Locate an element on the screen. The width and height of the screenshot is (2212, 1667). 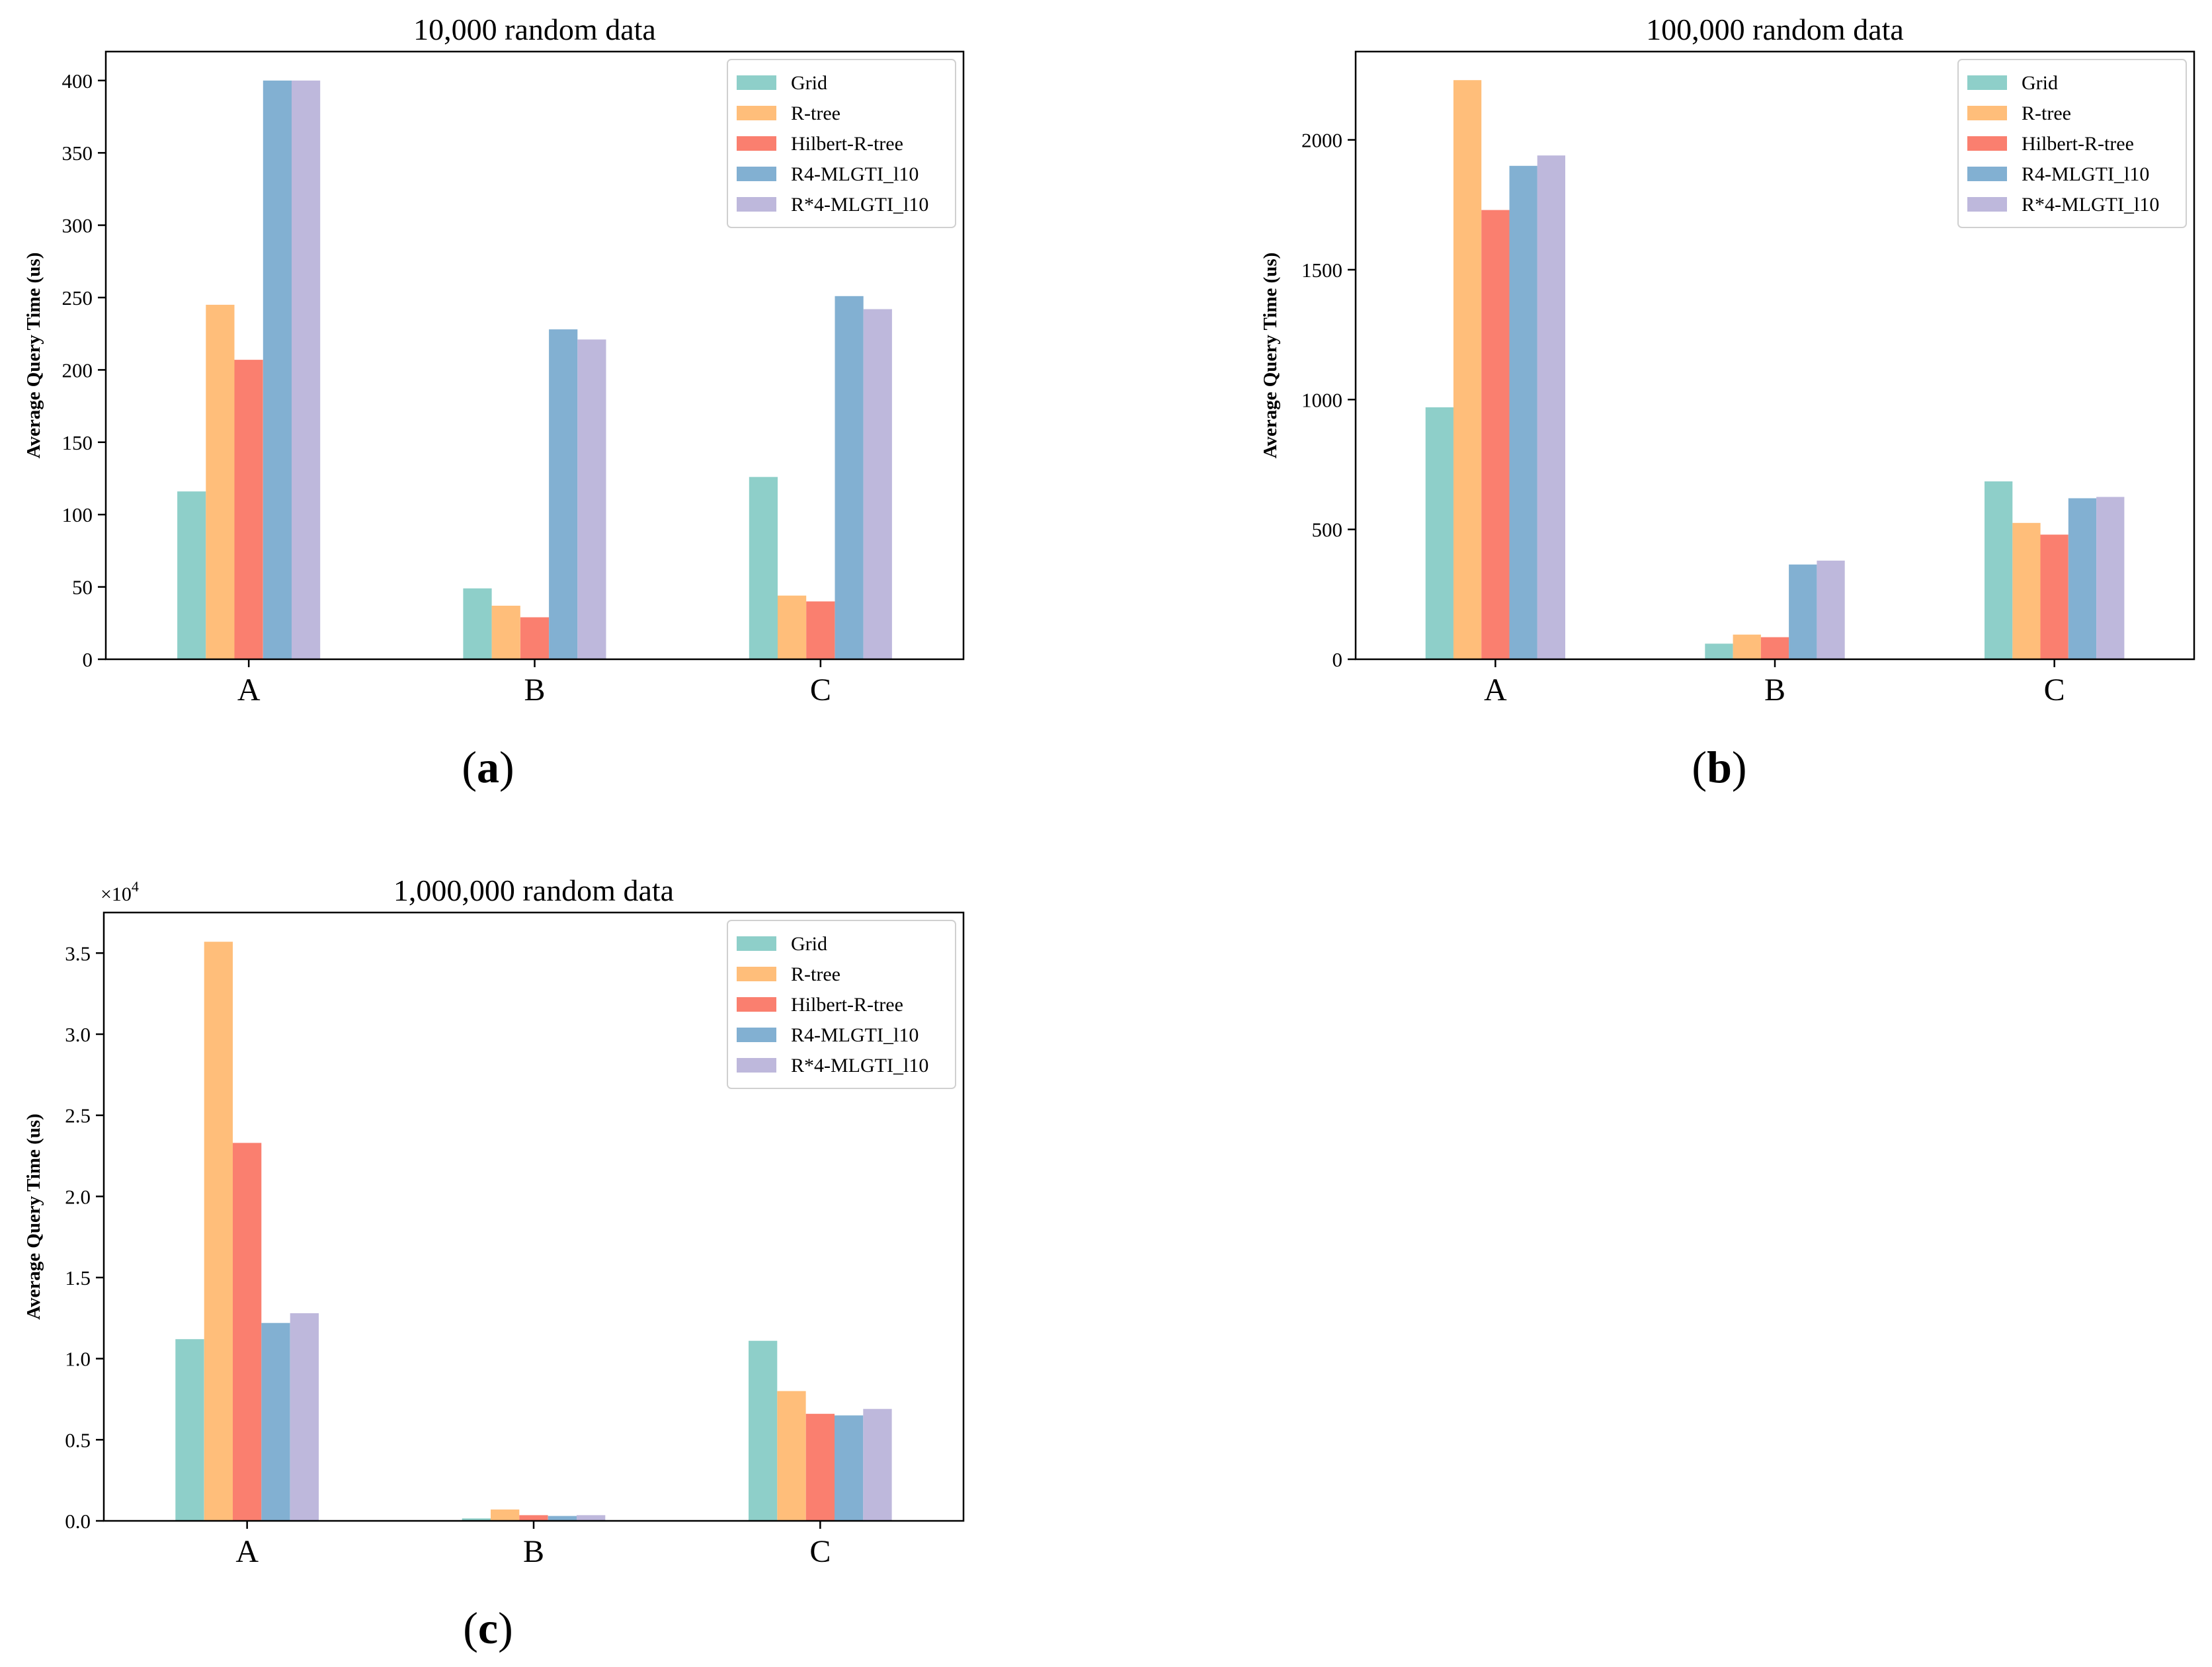
chart-title: 100,000 random data is located at coordinates (1775, 30).